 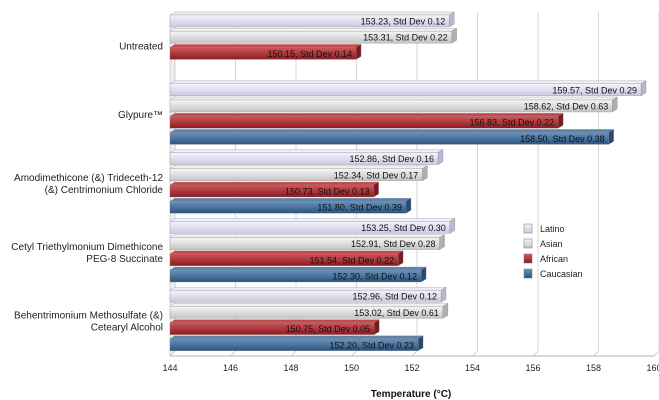 What do you see at coordinates (393, 244) in the screenshot?
I see `bar-value-label: 152.91, Std Dev 0.28` at bounding box center [393, 244].